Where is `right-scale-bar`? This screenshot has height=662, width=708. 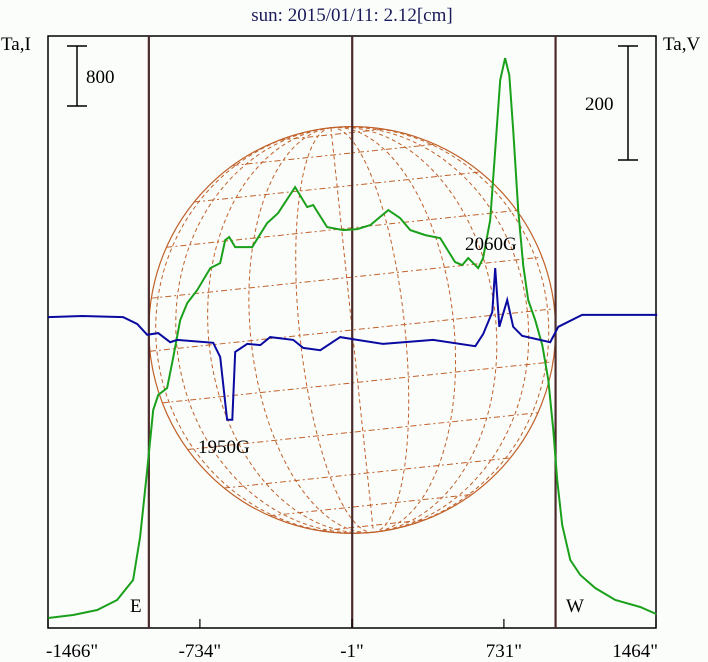 right-scale-bar is located at coordinates (628, 103).